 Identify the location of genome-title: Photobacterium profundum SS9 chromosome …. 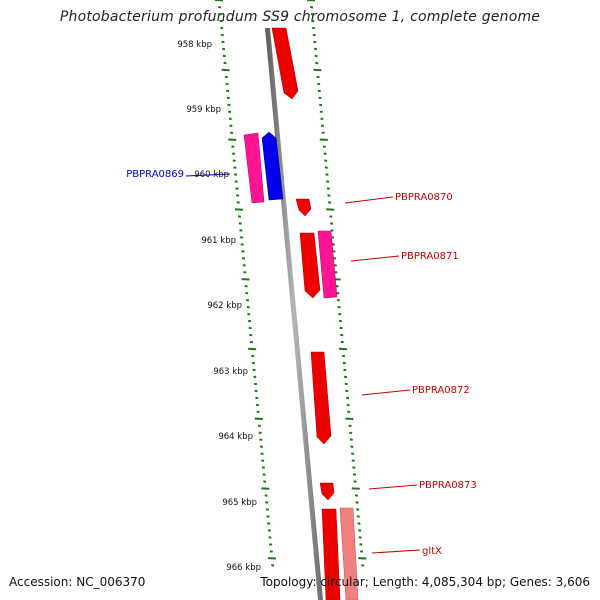
(300, 17).